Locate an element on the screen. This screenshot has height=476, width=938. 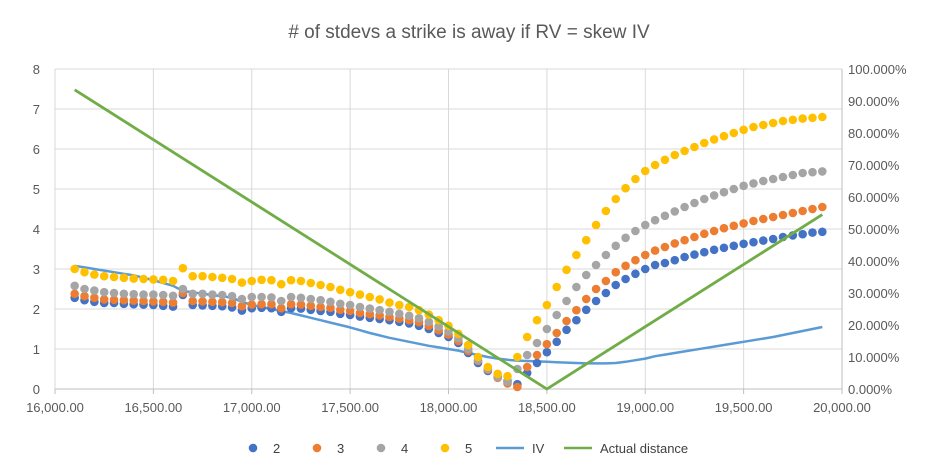
y-left-tick-label: 8 is located at coordinates (36, 69).